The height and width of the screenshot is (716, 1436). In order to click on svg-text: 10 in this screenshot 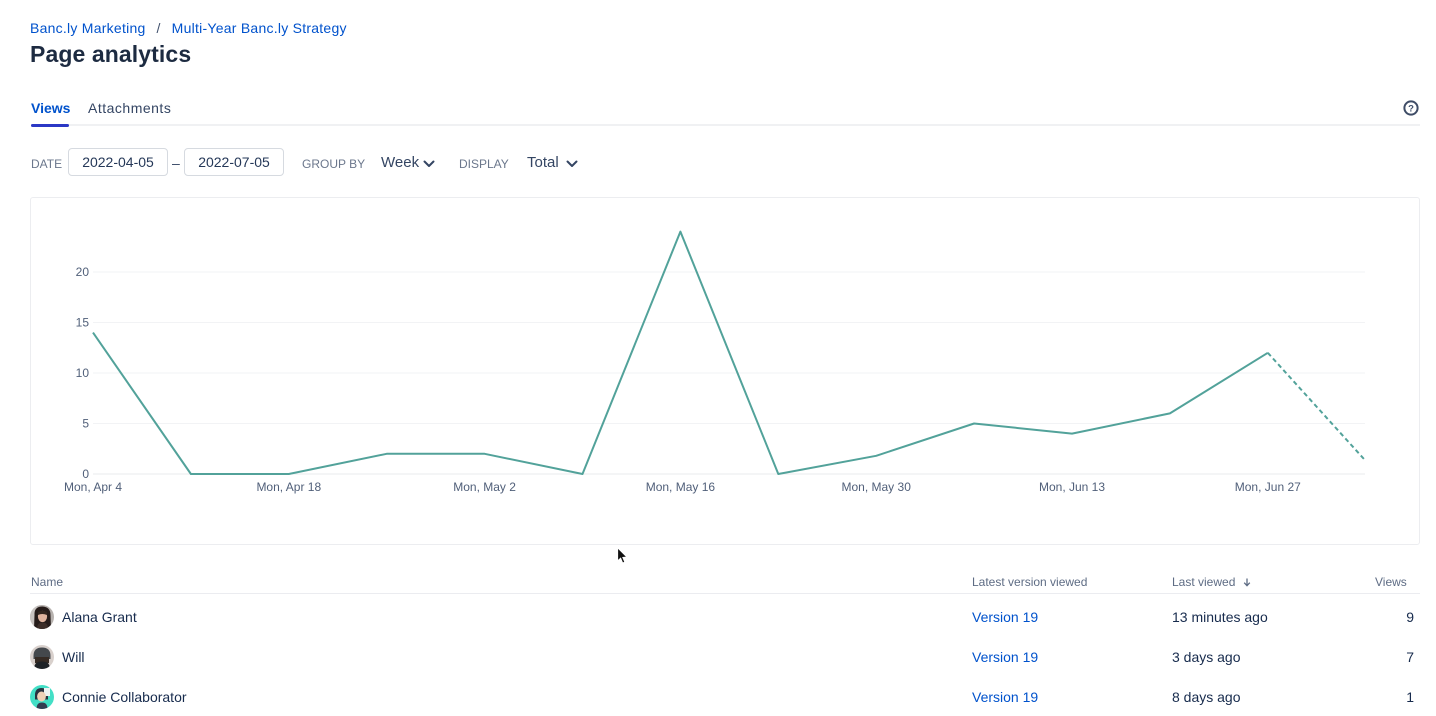, I will do `click(83, 373)`.